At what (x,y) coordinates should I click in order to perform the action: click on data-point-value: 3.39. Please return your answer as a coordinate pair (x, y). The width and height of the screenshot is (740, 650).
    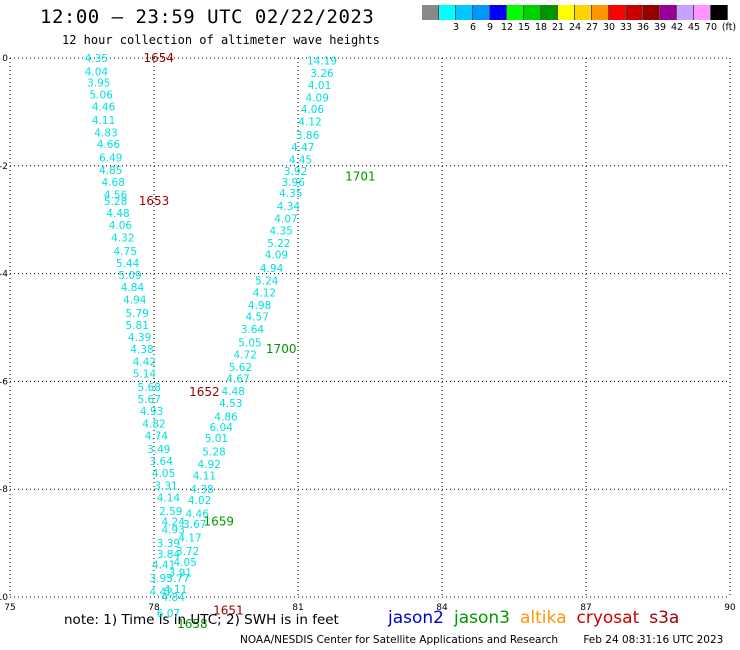
    Looking at the image, I should click on (168, 544).